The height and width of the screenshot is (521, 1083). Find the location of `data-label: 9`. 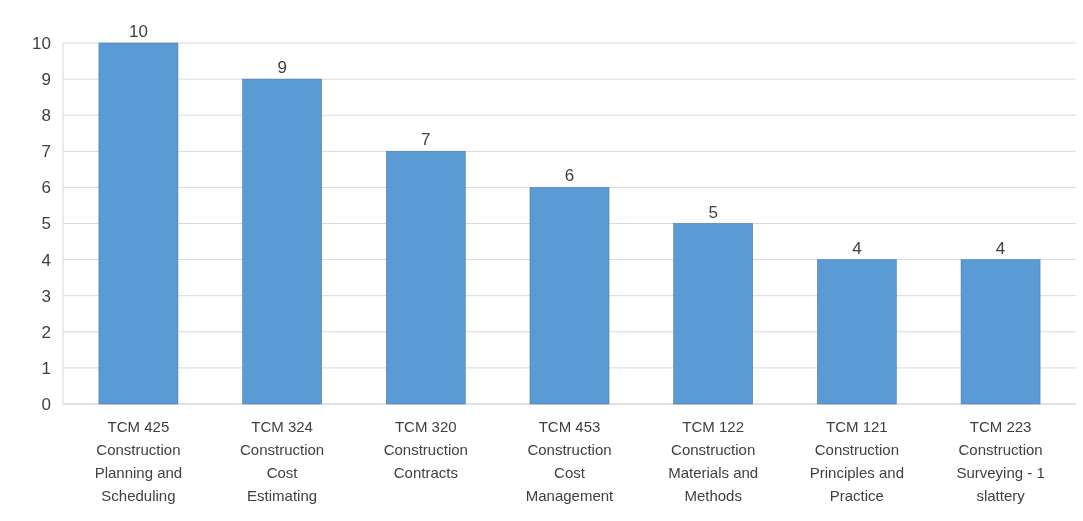

data-label: 9 is located at coordinates (282, 68).